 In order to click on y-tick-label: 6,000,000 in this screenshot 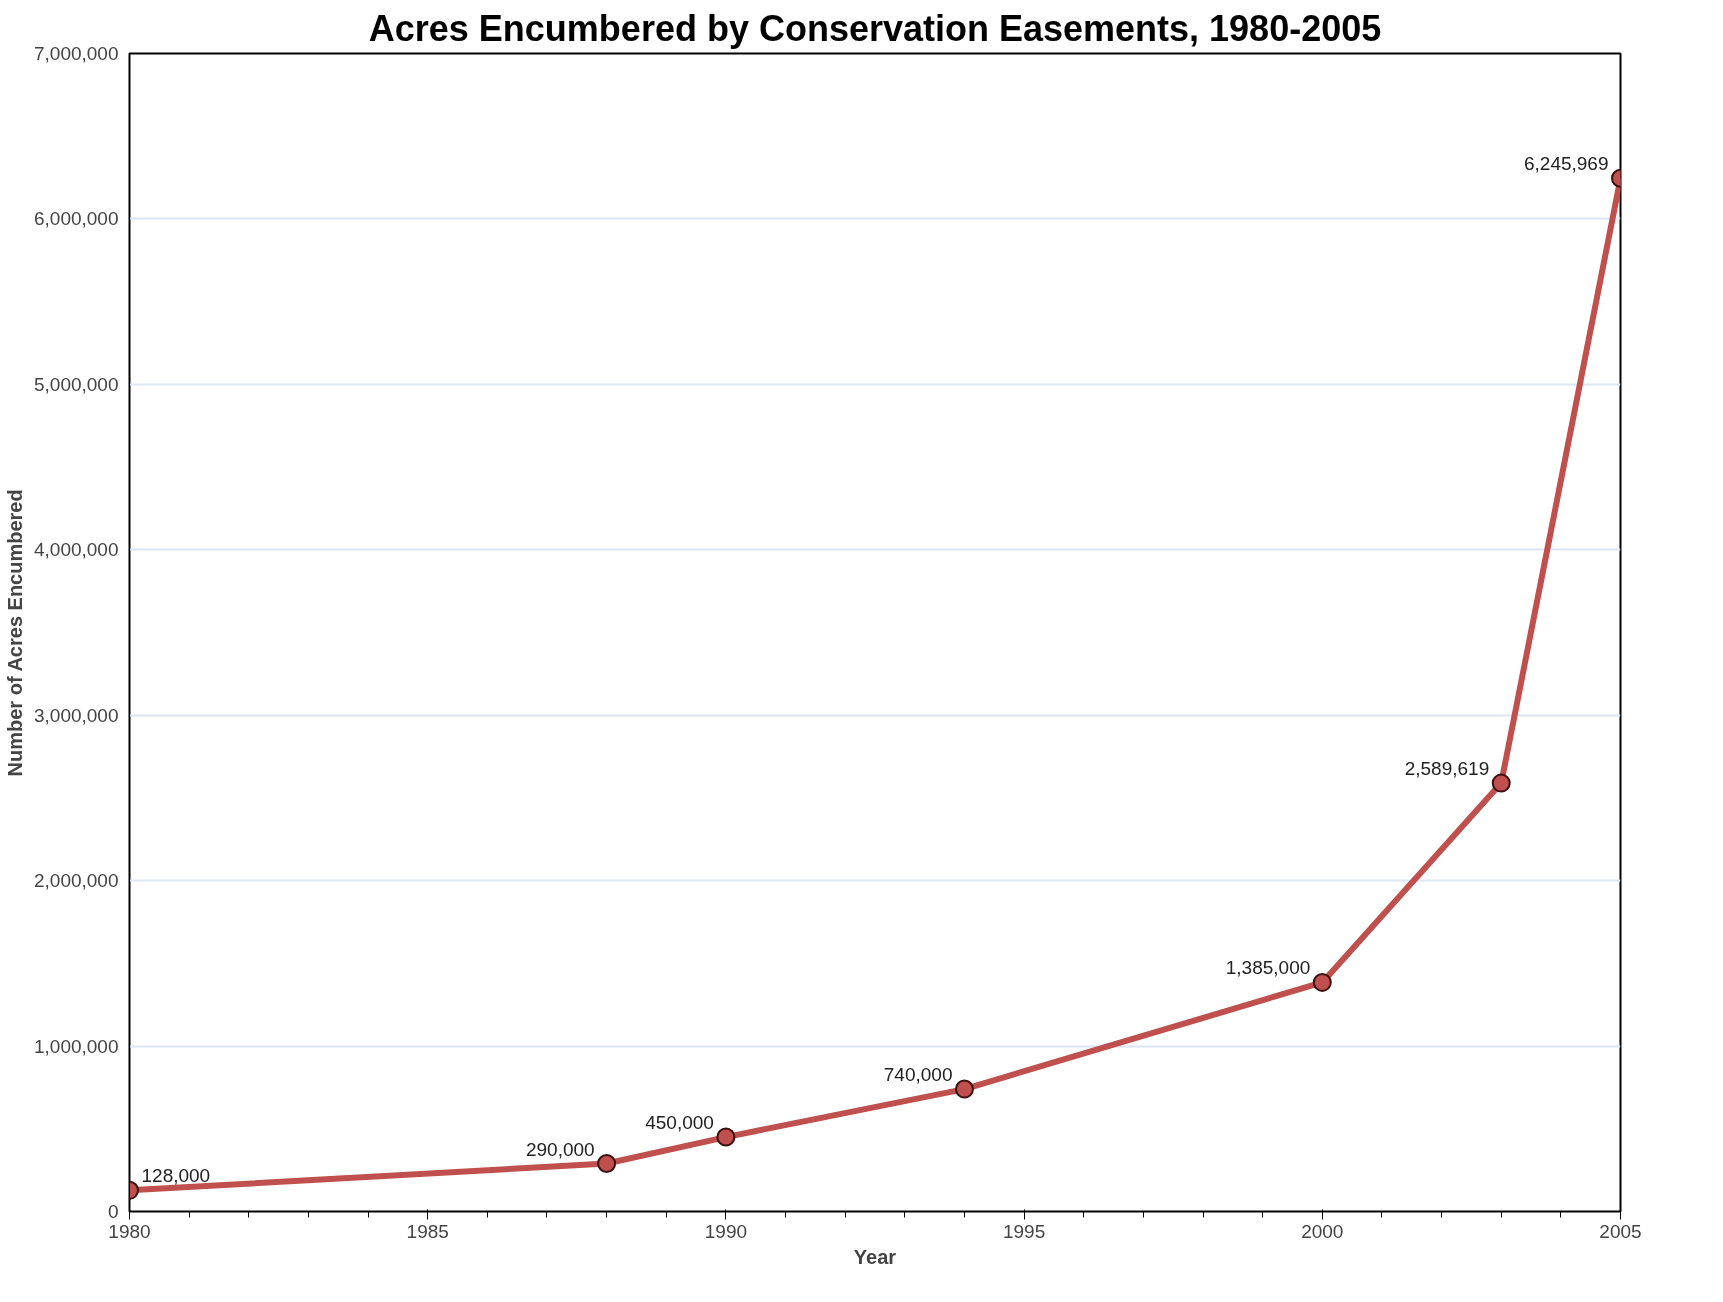, I will do `click(76, 219)`.